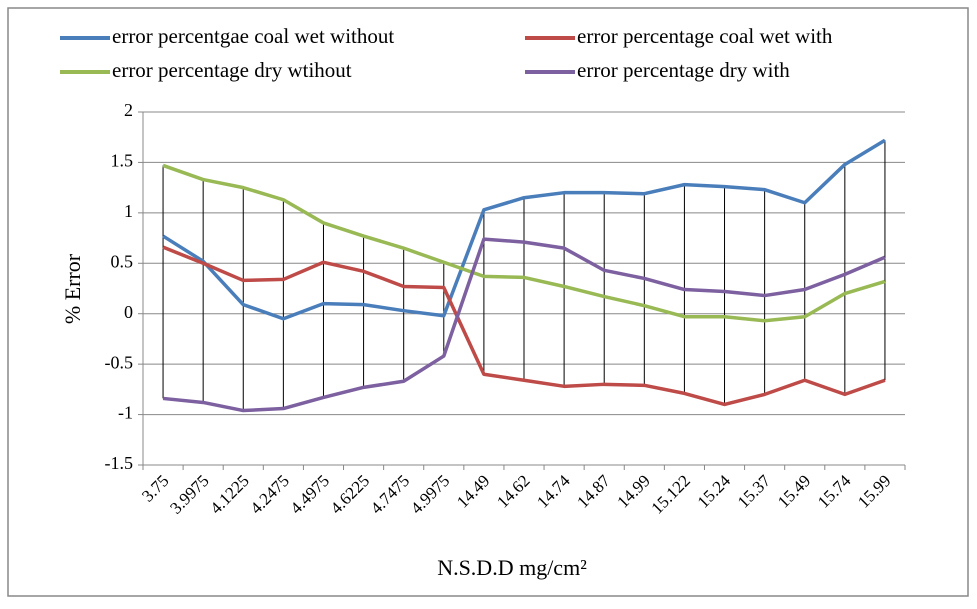  What do you see at coordinates (125, 413) in the screenshot?
I see `y-tick-label: -1` at bounding box center [125, 413].